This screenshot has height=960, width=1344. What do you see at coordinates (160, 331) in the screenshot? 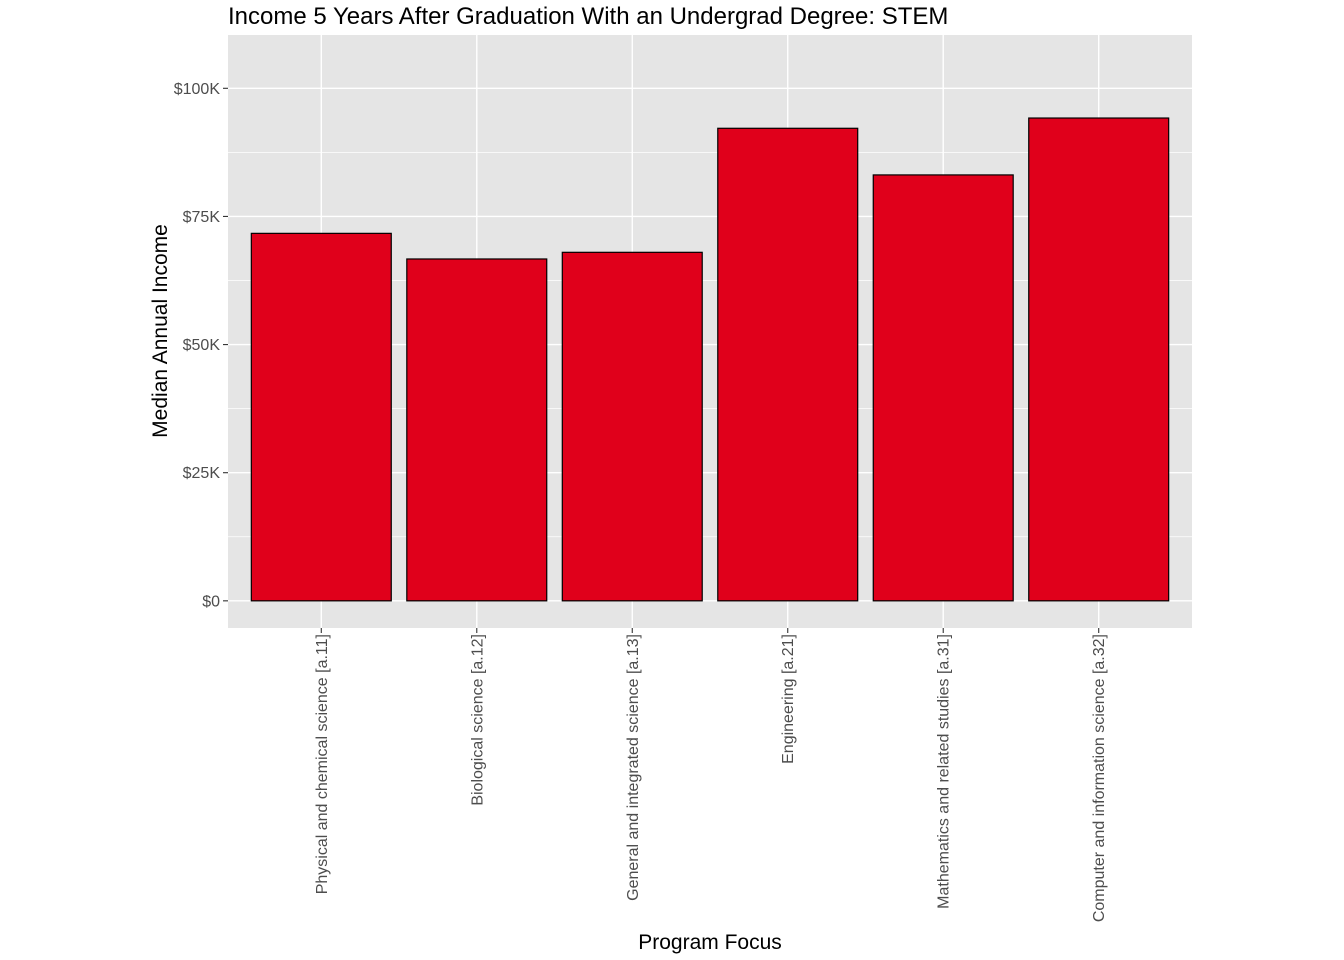
I see `y-axis-title: Median Annual Income` at bounding box center [160, 331].